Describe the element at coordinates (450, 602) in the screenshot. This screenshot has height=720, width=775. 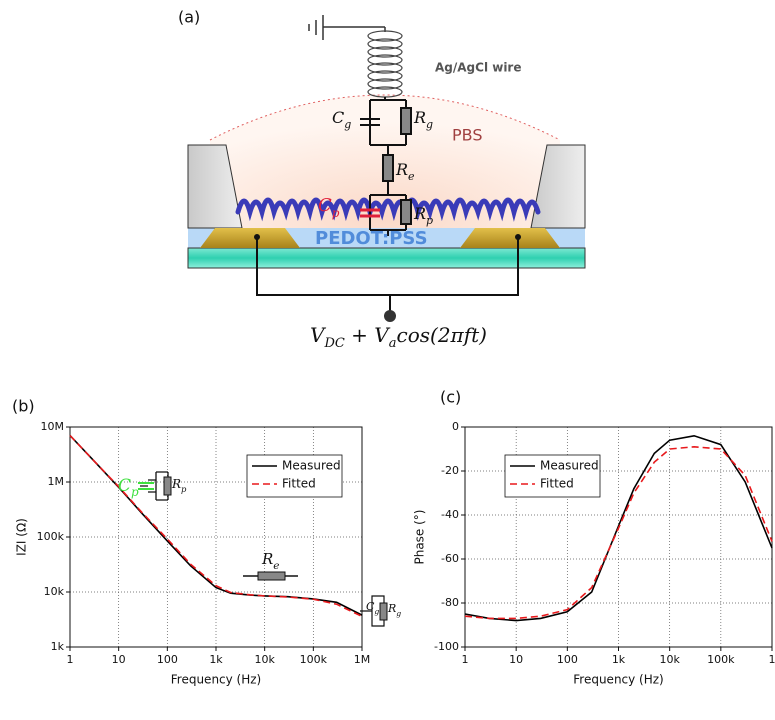
I see `y-tick-label: -80` at that location.